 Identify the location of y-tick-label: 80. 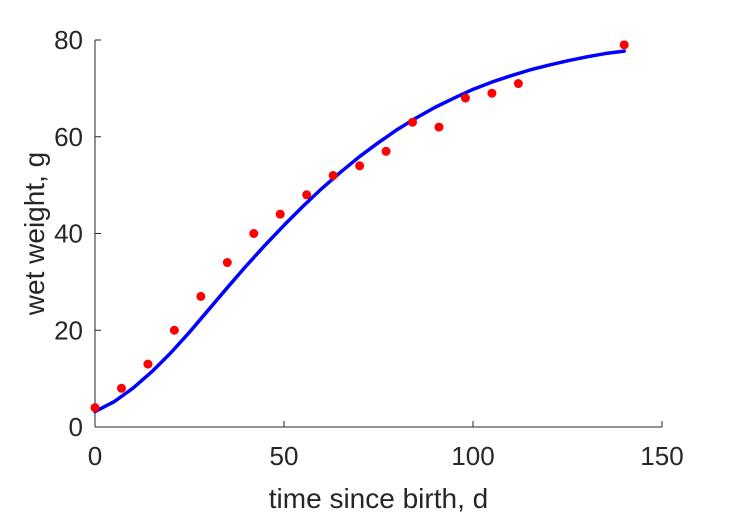
(68, 40).